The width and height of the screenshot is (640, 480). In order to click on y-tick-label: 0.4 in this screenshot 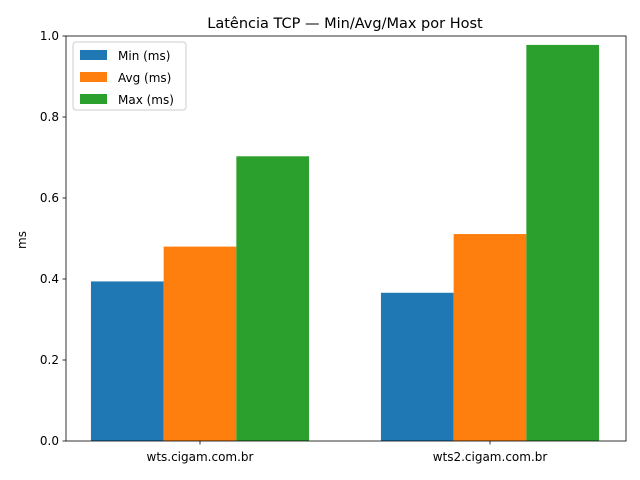, I will do `click(49, 279)`.